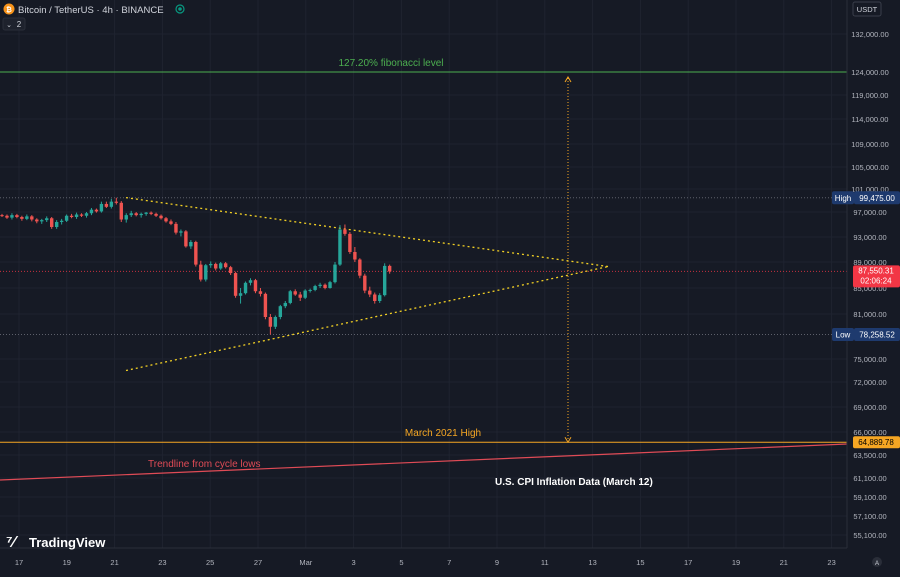 This screenshot has width=900, height=577. What do you see at coordinates (592, 562) in the screenshot?
I see `time-tick-label: 13` at bounding box center [592, 562].